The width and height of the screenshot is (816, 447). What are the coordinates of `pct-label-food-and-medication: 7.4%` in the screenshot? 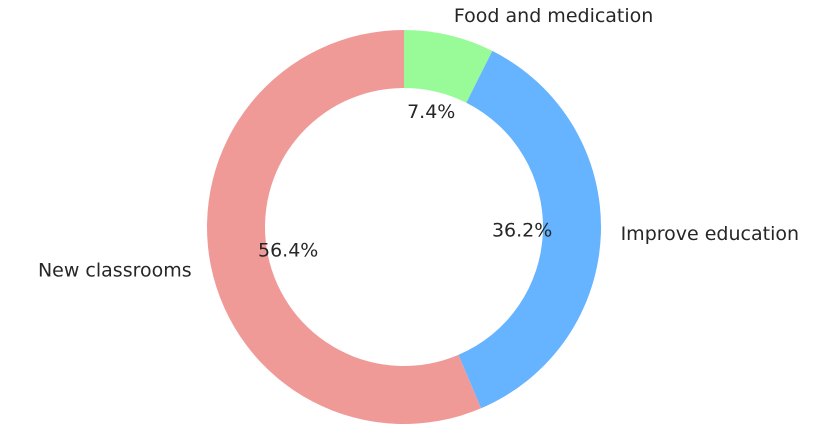 It's located at (431, 112).